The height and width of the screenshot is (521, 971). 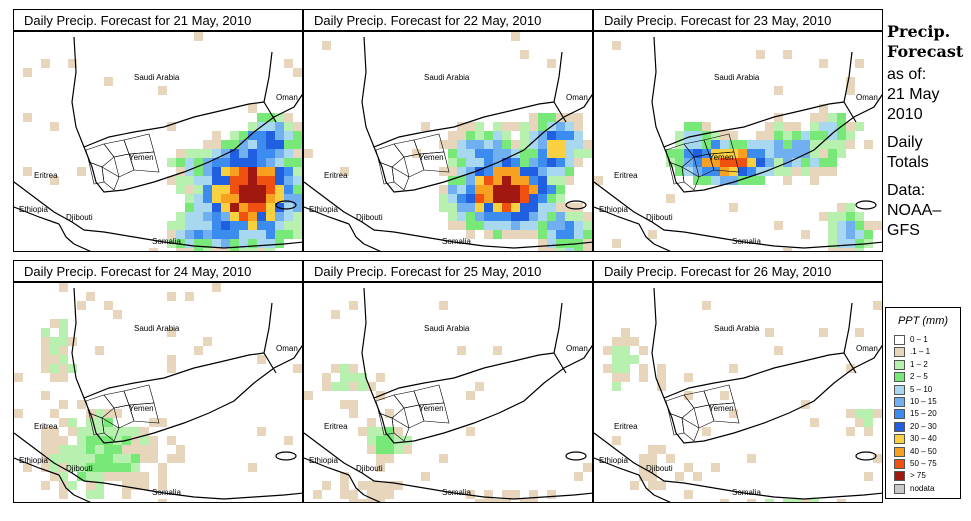 I want to click on district-border, so click(x=400, y=429).